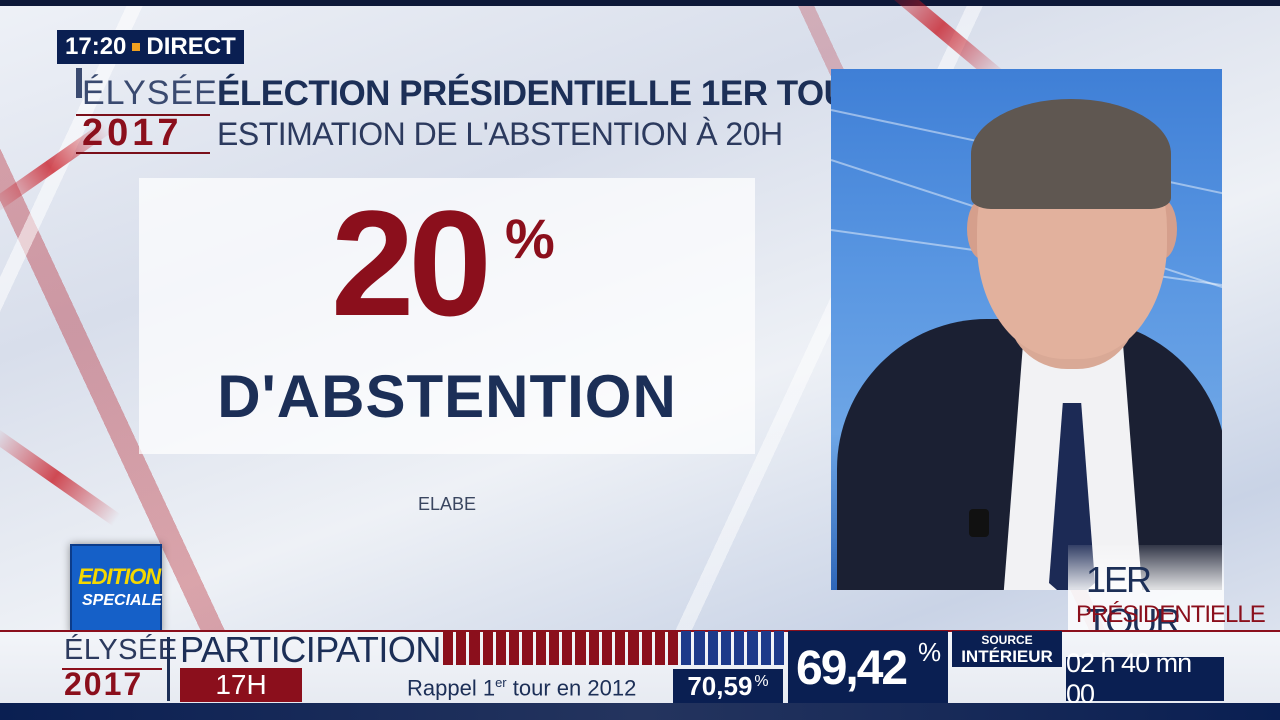 Image resolution: width=1280 pixels, height=720 pixels. I want to click on badge-bottom: SPECIALE, so click(122, 600).